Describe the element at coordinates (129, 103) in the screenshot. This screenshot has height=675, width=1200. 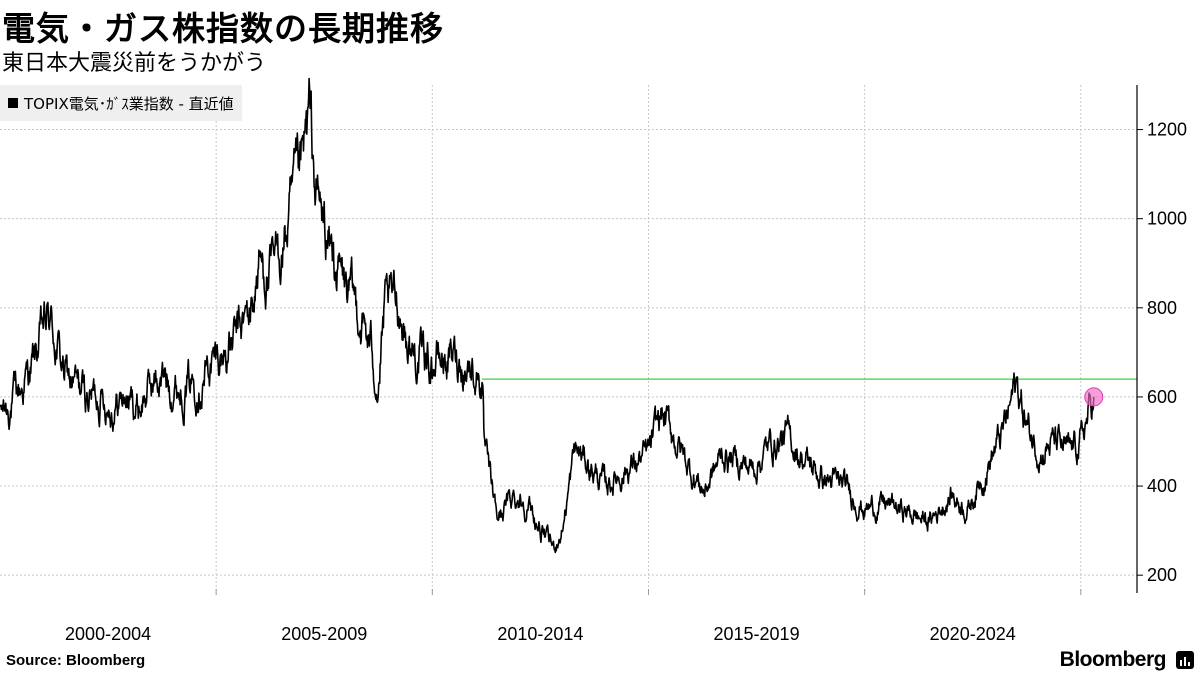
I see `legend-label: TOPIX電気･ｶﾞｽ業指数 - 直近値` at that location.